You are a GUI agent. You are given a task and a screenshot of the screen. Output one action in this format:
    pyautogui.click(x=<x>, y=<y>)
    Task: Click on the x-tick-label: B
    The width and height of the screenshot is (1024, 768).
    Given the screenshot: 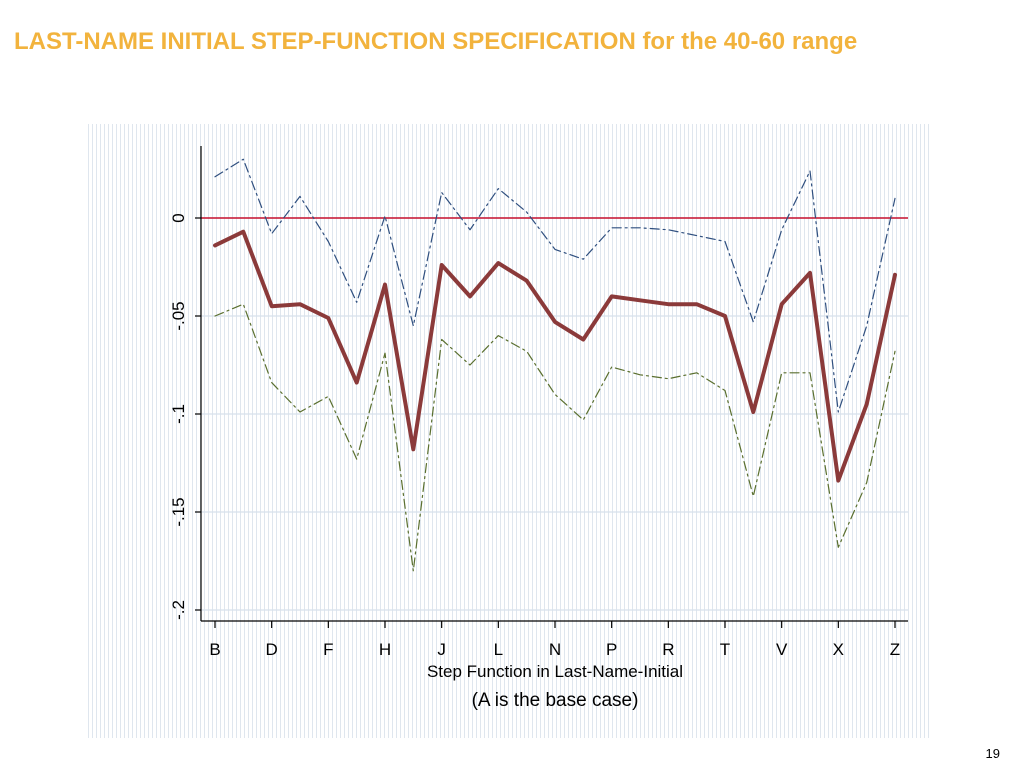 What is the action you would take?
    pyautogui.click(x=214, y=649)
    